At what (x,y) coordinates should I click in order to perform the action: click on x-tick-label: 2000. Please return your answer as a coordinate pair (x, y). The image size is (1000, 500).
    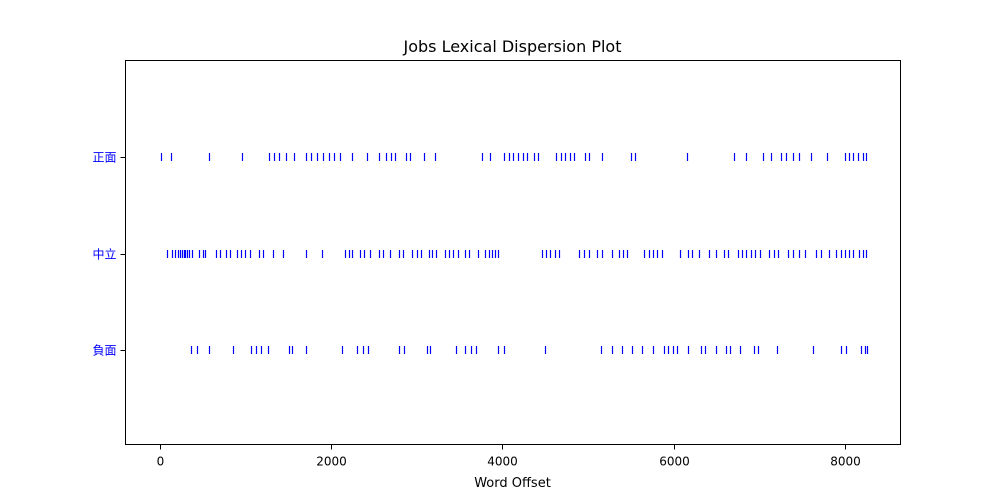
    Looking at the image, I should click on (331, 462).